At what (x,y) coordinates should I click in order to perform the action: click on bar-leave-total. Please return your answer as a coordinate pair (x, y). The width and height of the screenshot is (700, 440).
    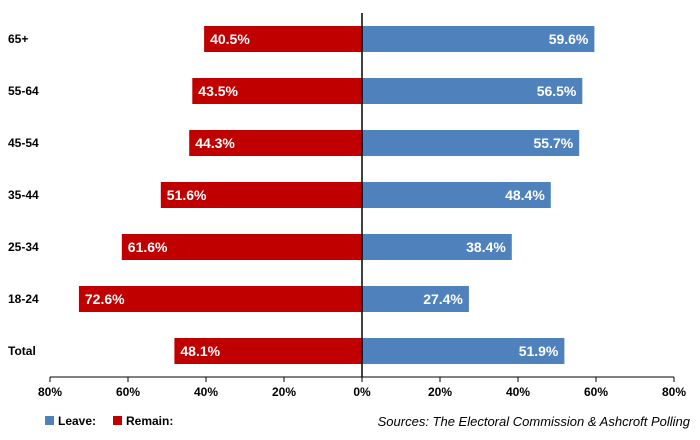
    Looking at the image, I should click on (463, 351).